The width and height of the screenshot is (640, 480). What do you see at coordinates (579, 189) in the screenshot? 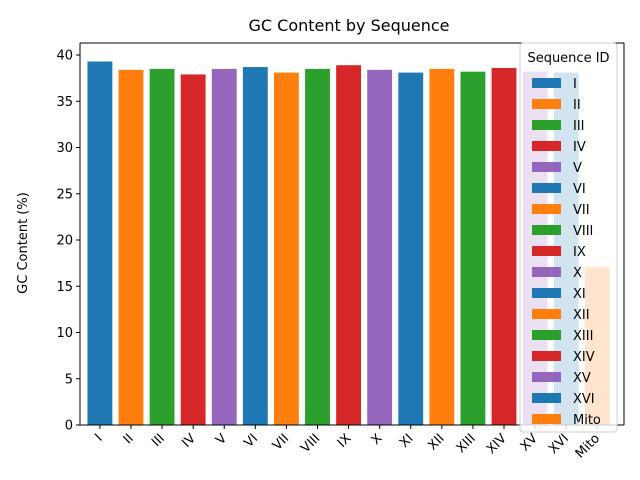
I see `legend-label: VI` at bounding box center [579, 189].